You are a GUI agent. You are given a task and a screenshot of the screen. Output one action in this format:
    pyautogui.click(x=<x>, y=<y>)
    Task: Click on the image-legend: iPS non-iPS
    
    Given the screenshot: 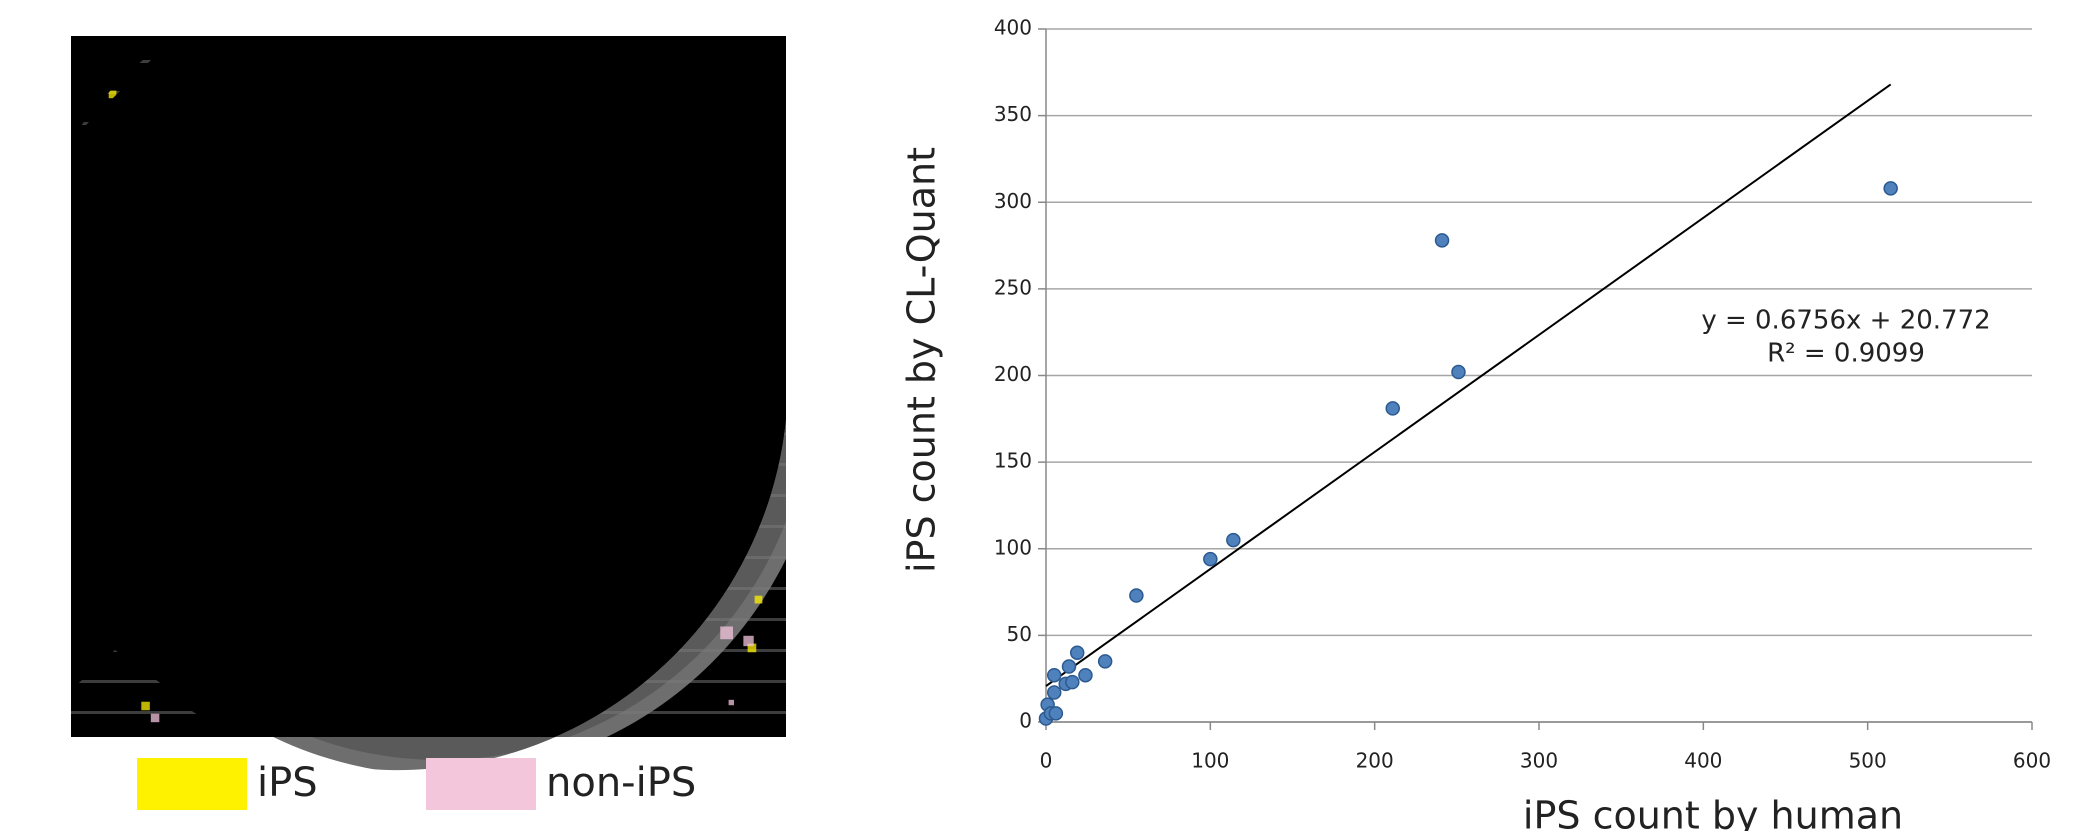 What is the action you would take?
    pyautogui.click(x=416, y=784)
    